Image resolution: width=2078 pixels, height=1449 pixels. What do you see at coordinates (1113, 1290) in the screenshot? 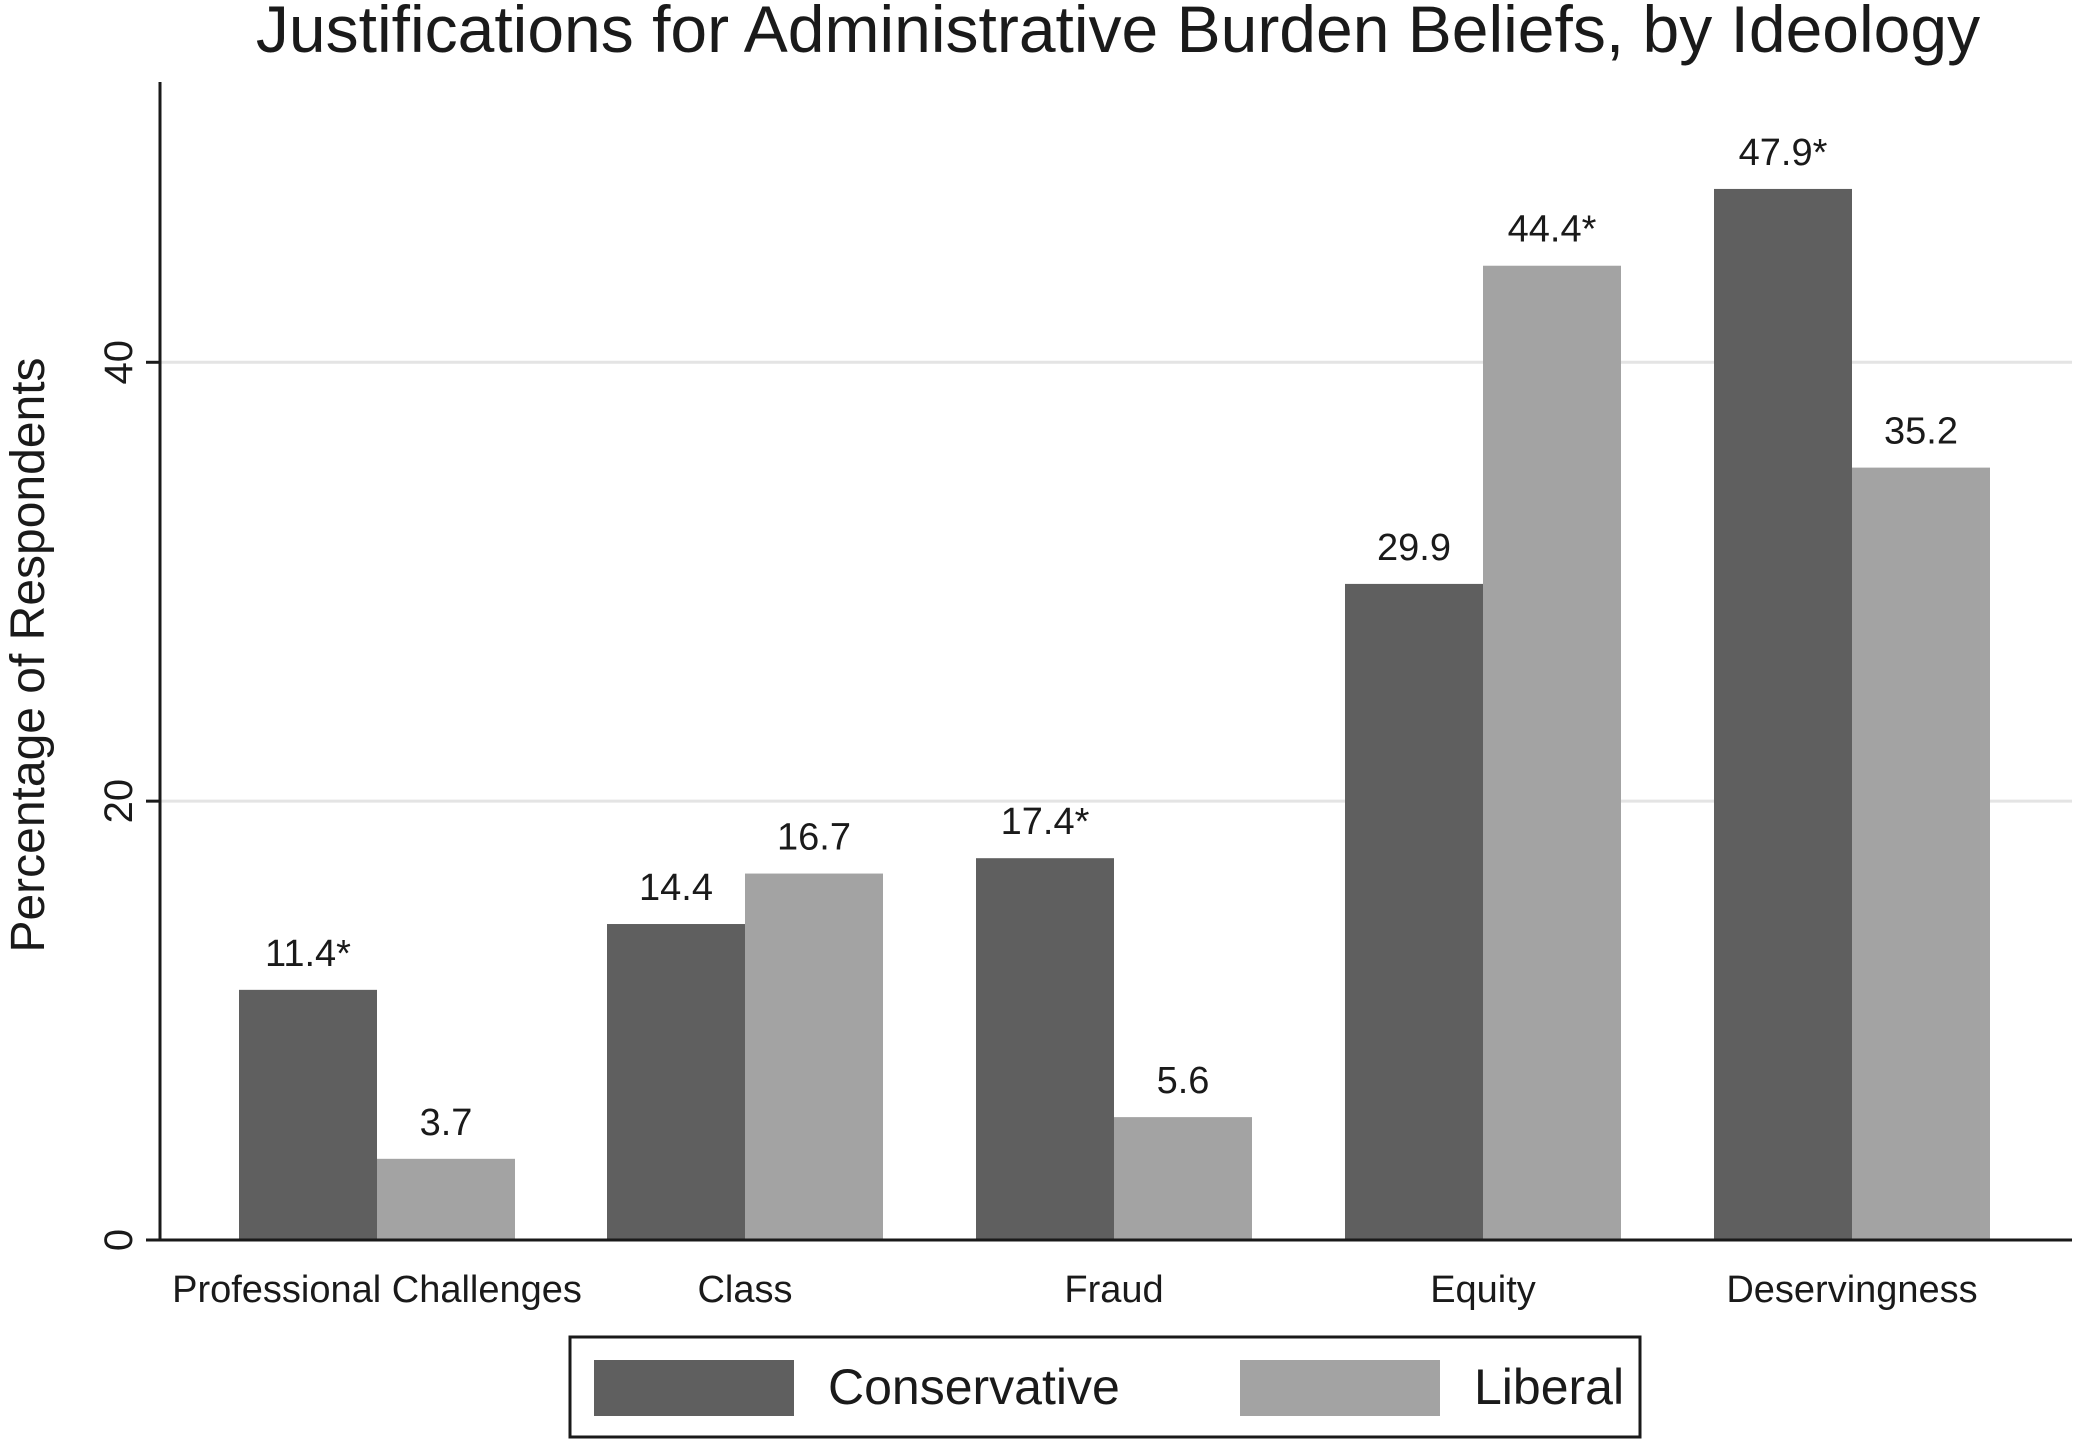
I see `x-tick-label: Fraud` at bounding box center [1113, 1290].